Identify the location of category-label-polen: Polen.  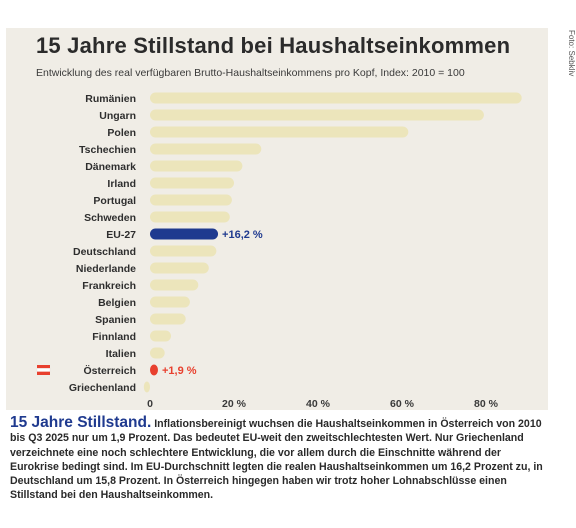
(121, 133).